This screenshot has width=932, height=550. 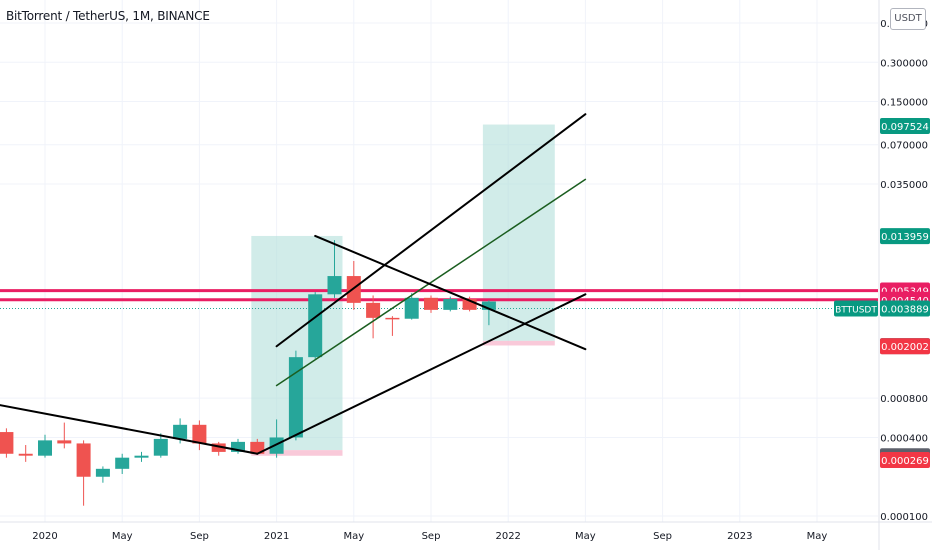 What do you see at coordinates (129, 429) in the screenshot?
I see `downtrend-line` at bounding box center [129, 429].